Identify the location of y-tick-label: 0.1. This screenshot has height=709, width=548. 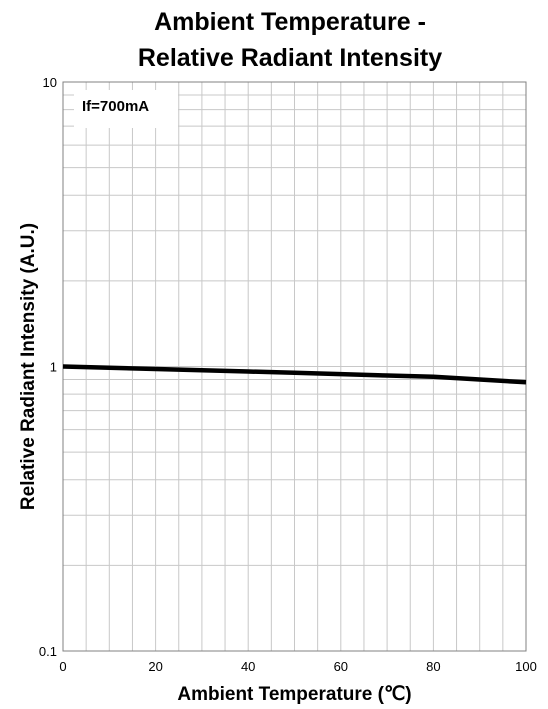
(48, 651).